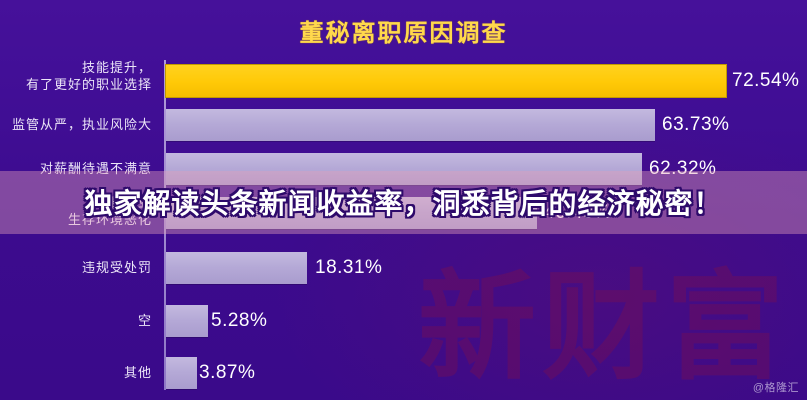  I want to click on chart-title: 董秘离职原因调查, so click(403, 33).